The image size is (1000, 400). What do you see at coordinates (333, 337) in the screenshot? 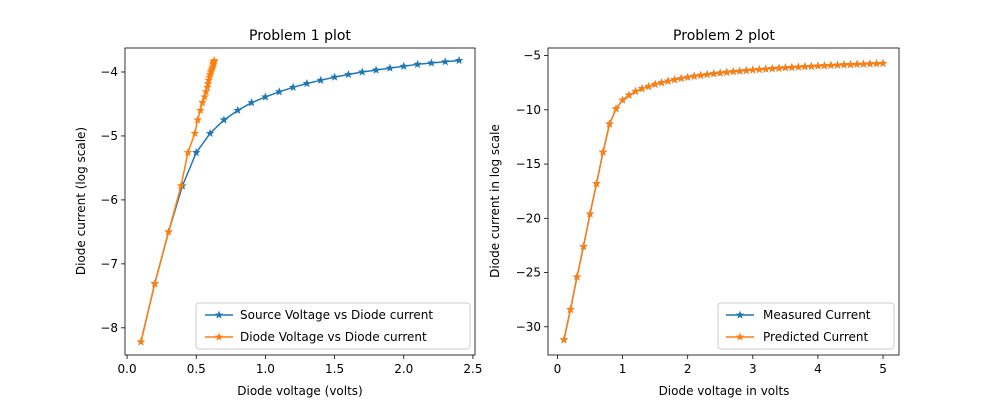
I see `chart-1-legend-label-diode: Diode Voltage vs Diode current` at bounding box center [333, 337].